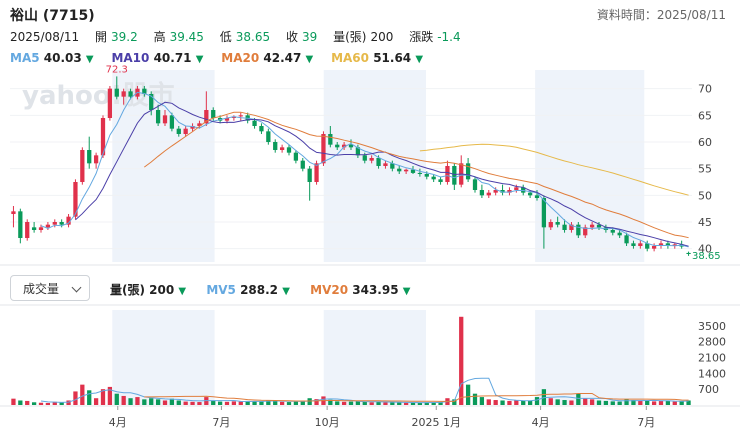 This screenshot has height=431, width=740. Describe the element at coordinates (25, 58) in the screenshot. I see `ma5-label: MA5` at that location.